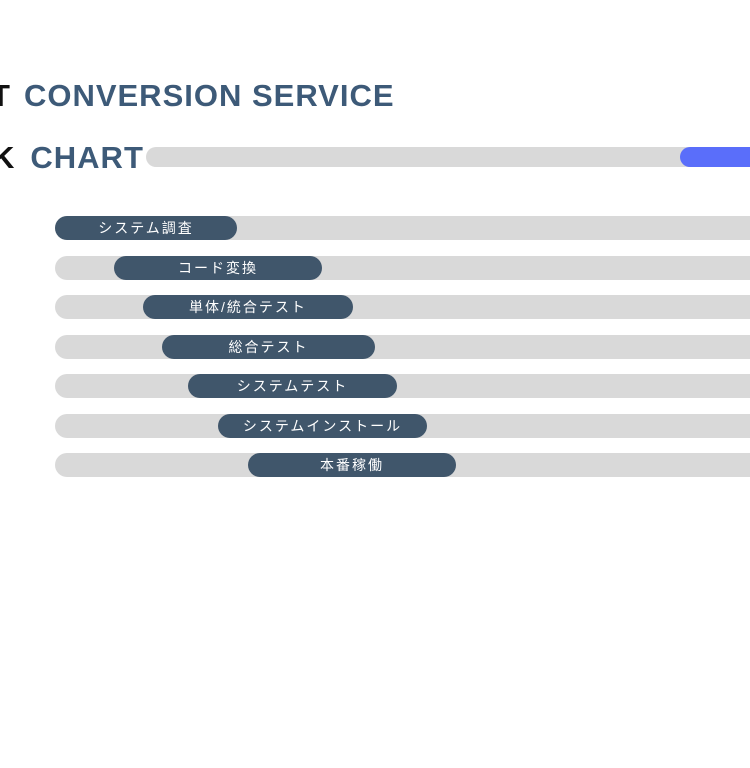 The image size is (750, 768). Describe the element at coordinates (87, 157) in the screenshot. I see `chart-subtitle-text: CHART` at that location.